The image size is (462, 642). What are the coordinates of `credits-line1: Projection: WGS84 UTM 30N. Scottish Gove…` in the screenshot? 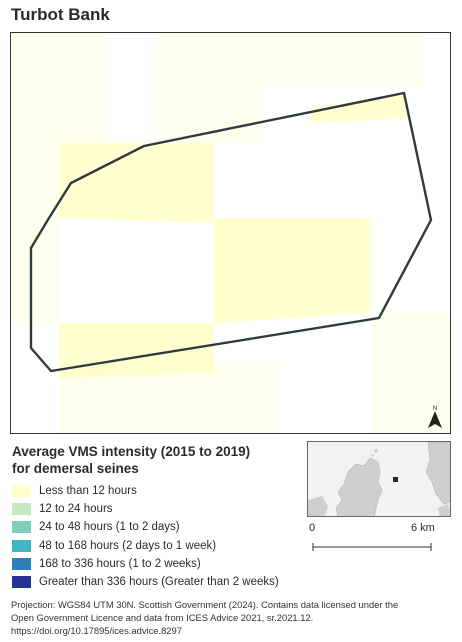 It's located at (205, 604).